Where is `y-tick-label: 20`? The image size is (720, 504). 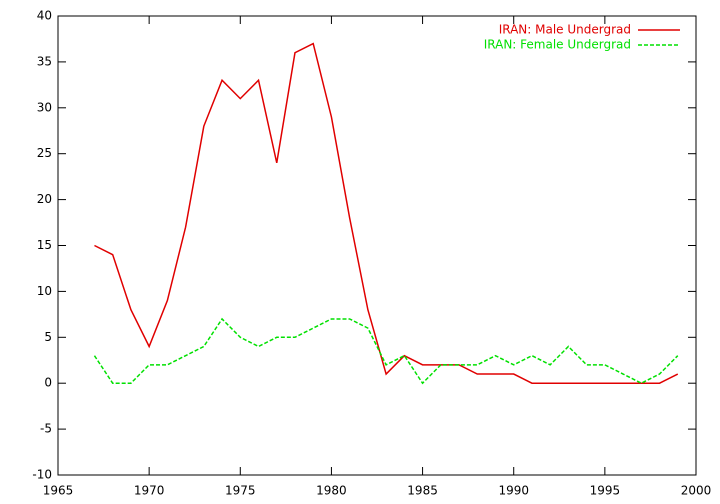
y-tick-label: 20 is located at coordinates (44, 199).